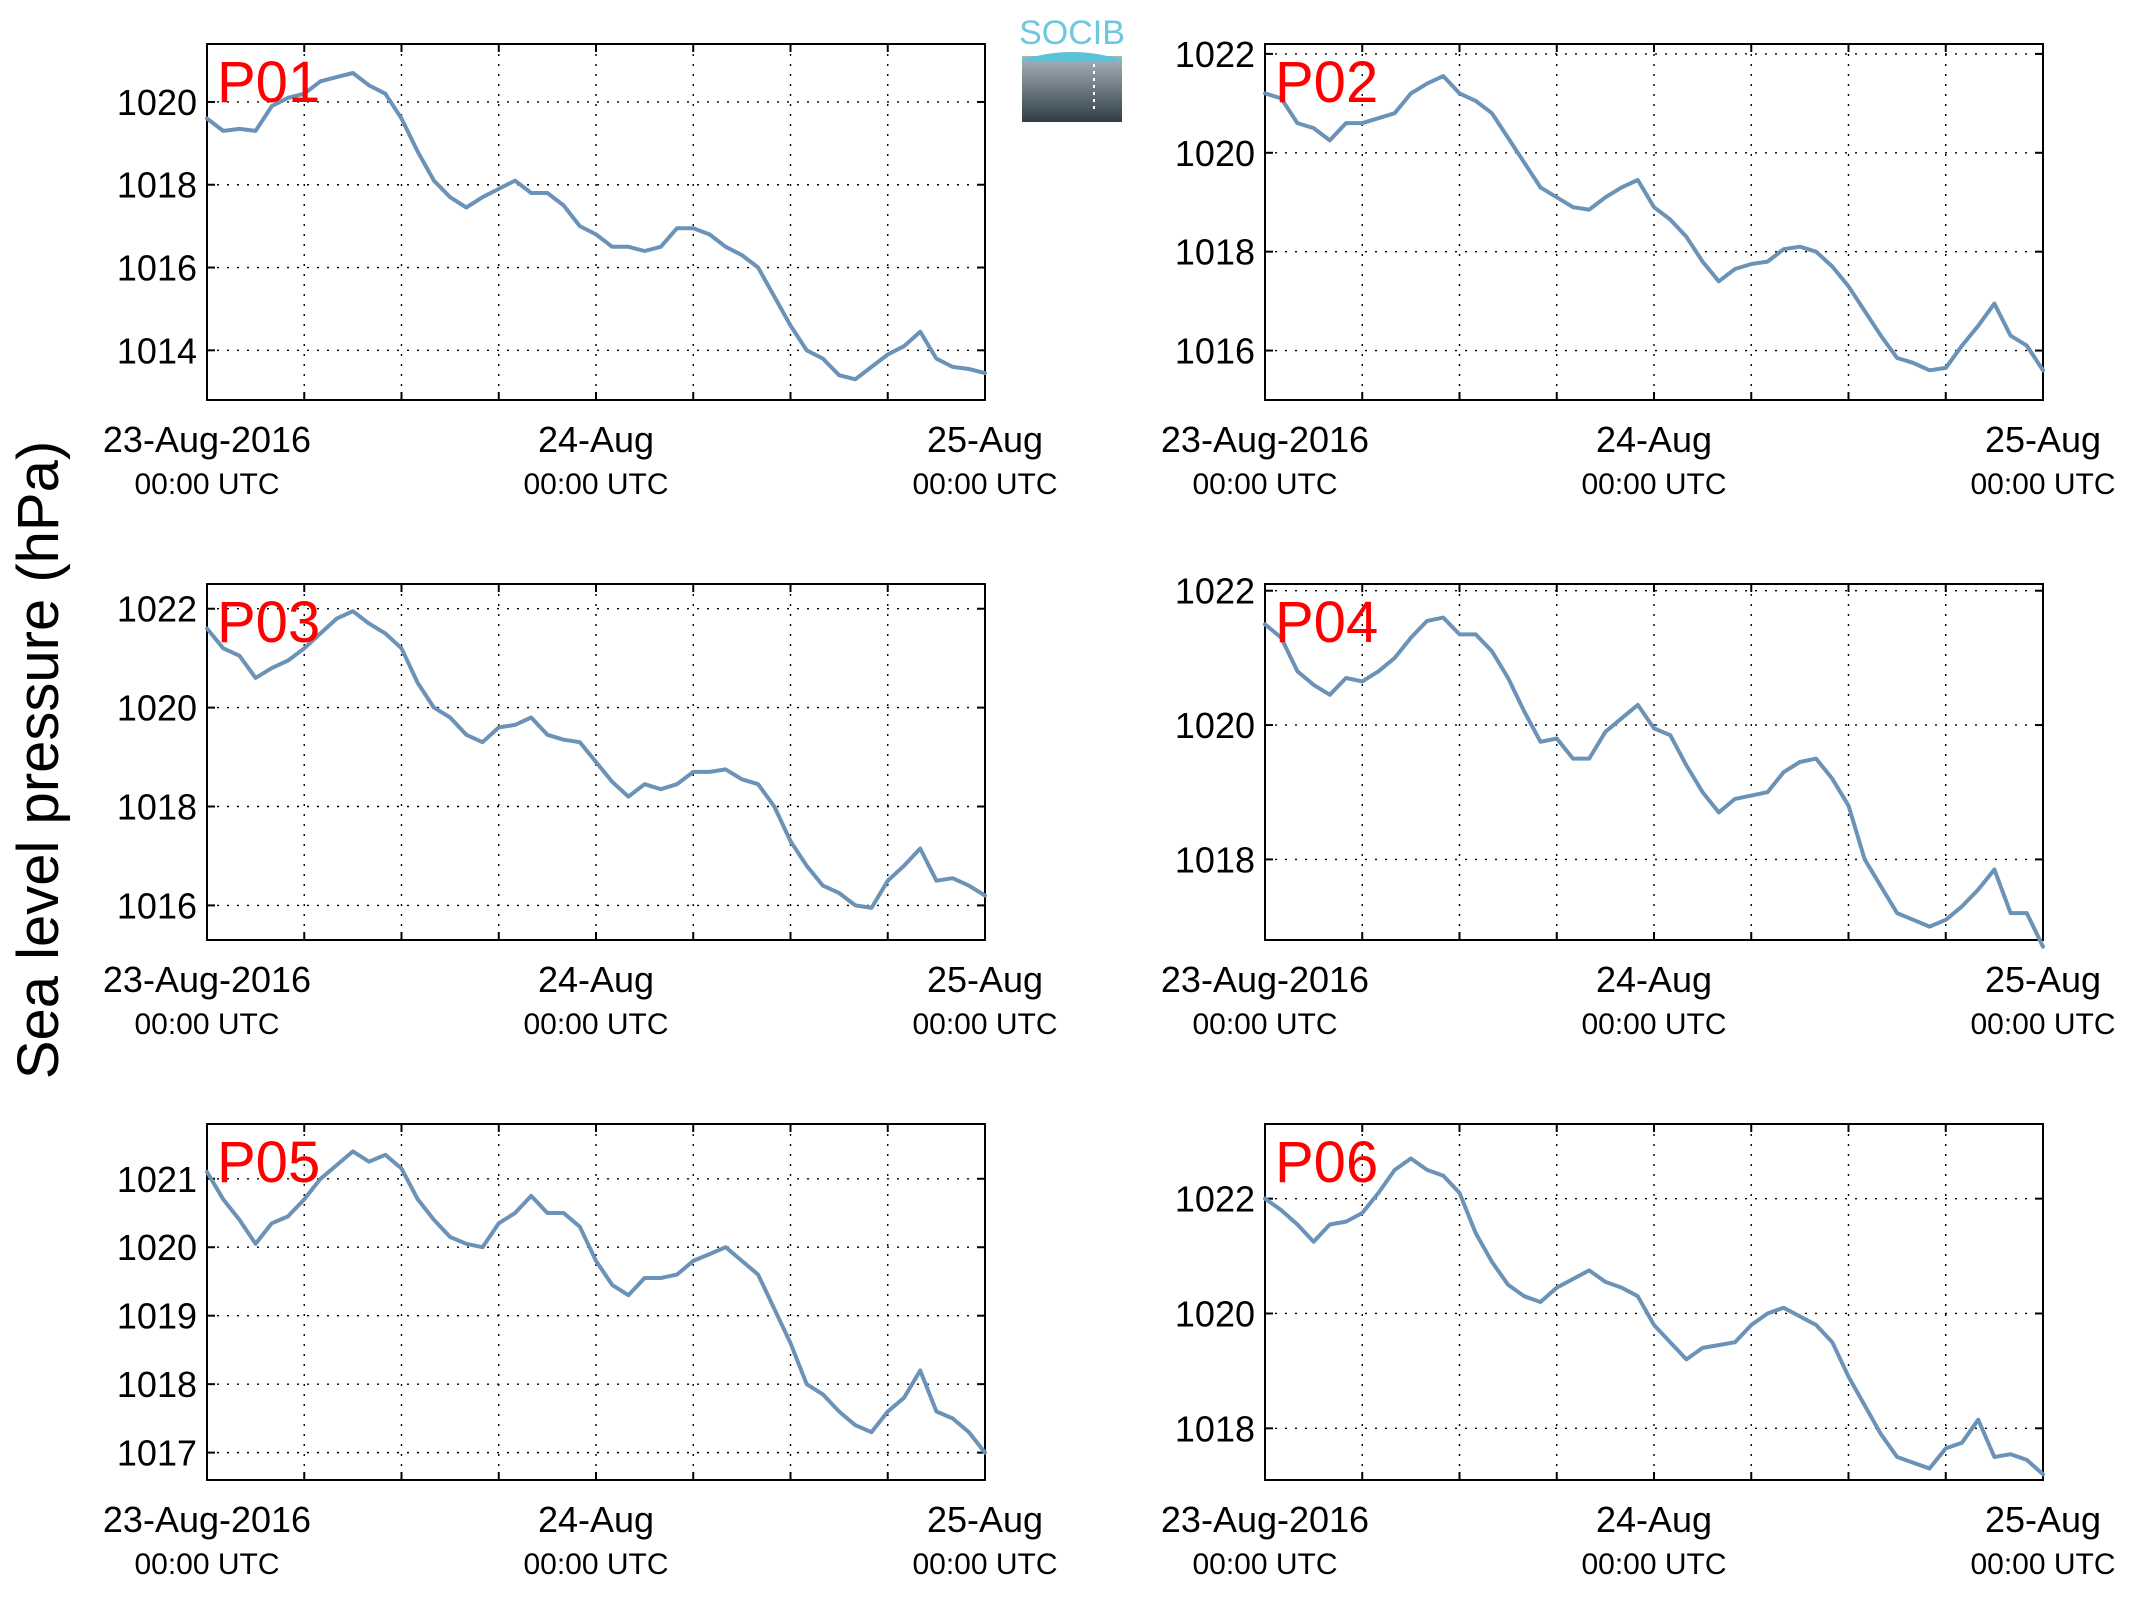  Describe the element at coordinates (157, 1316) in the screenshot. I see `y-tick-label: 1019` at that location.